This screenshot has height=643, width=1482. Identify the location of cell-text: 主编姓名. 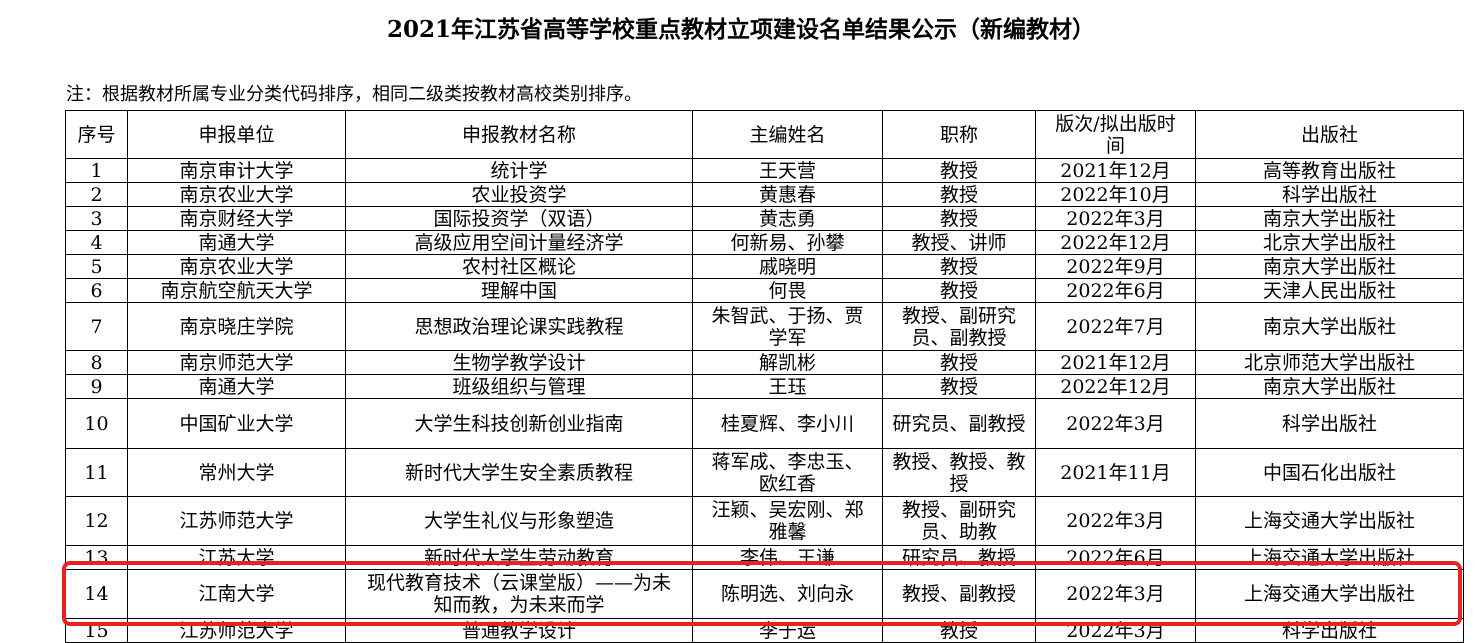
(787, 134).